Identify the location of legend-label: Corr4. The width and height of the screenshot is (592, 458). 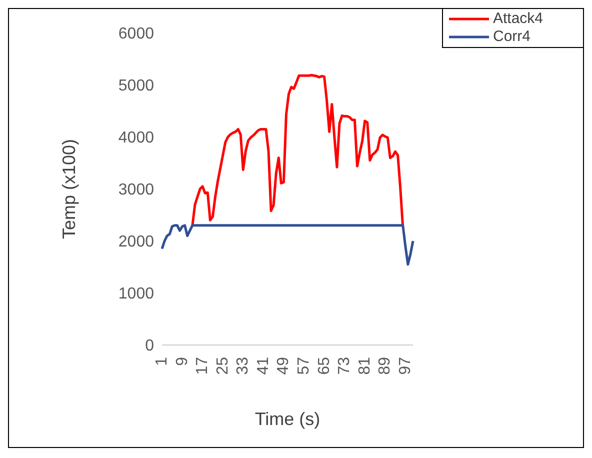
(512, 37).